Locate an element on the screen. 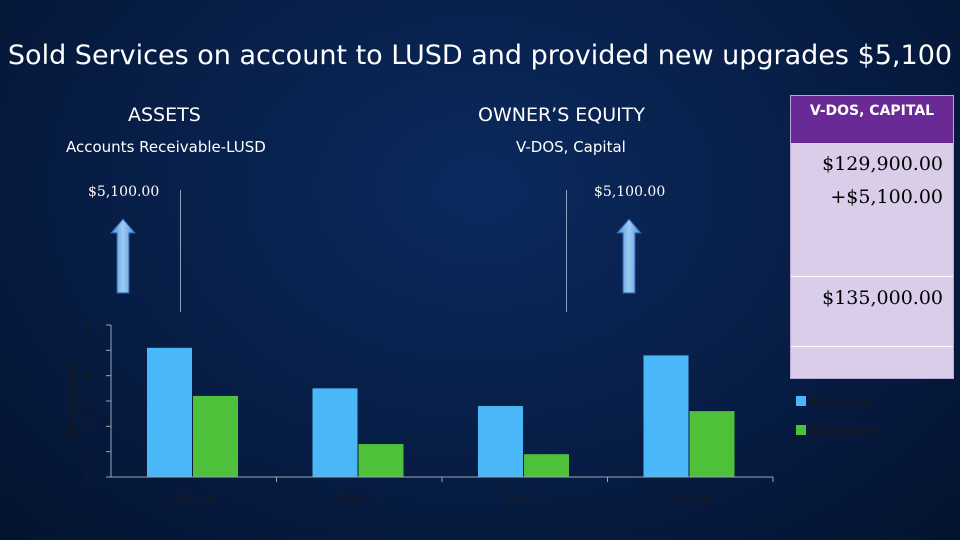 Image resolution: width=960 pixels, height=540 pixels. y-axis-title: Thousands is located at coordinates (74, 401).